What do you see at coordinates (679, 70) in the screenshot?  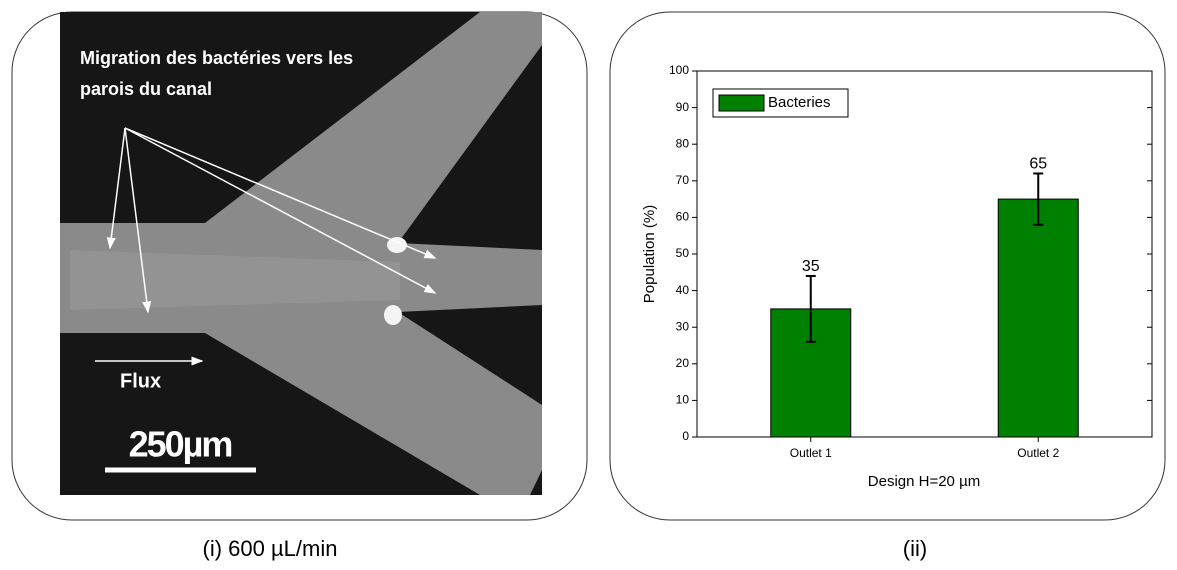 I see `y-tick-label: 100` at bounding box center [679, 70].